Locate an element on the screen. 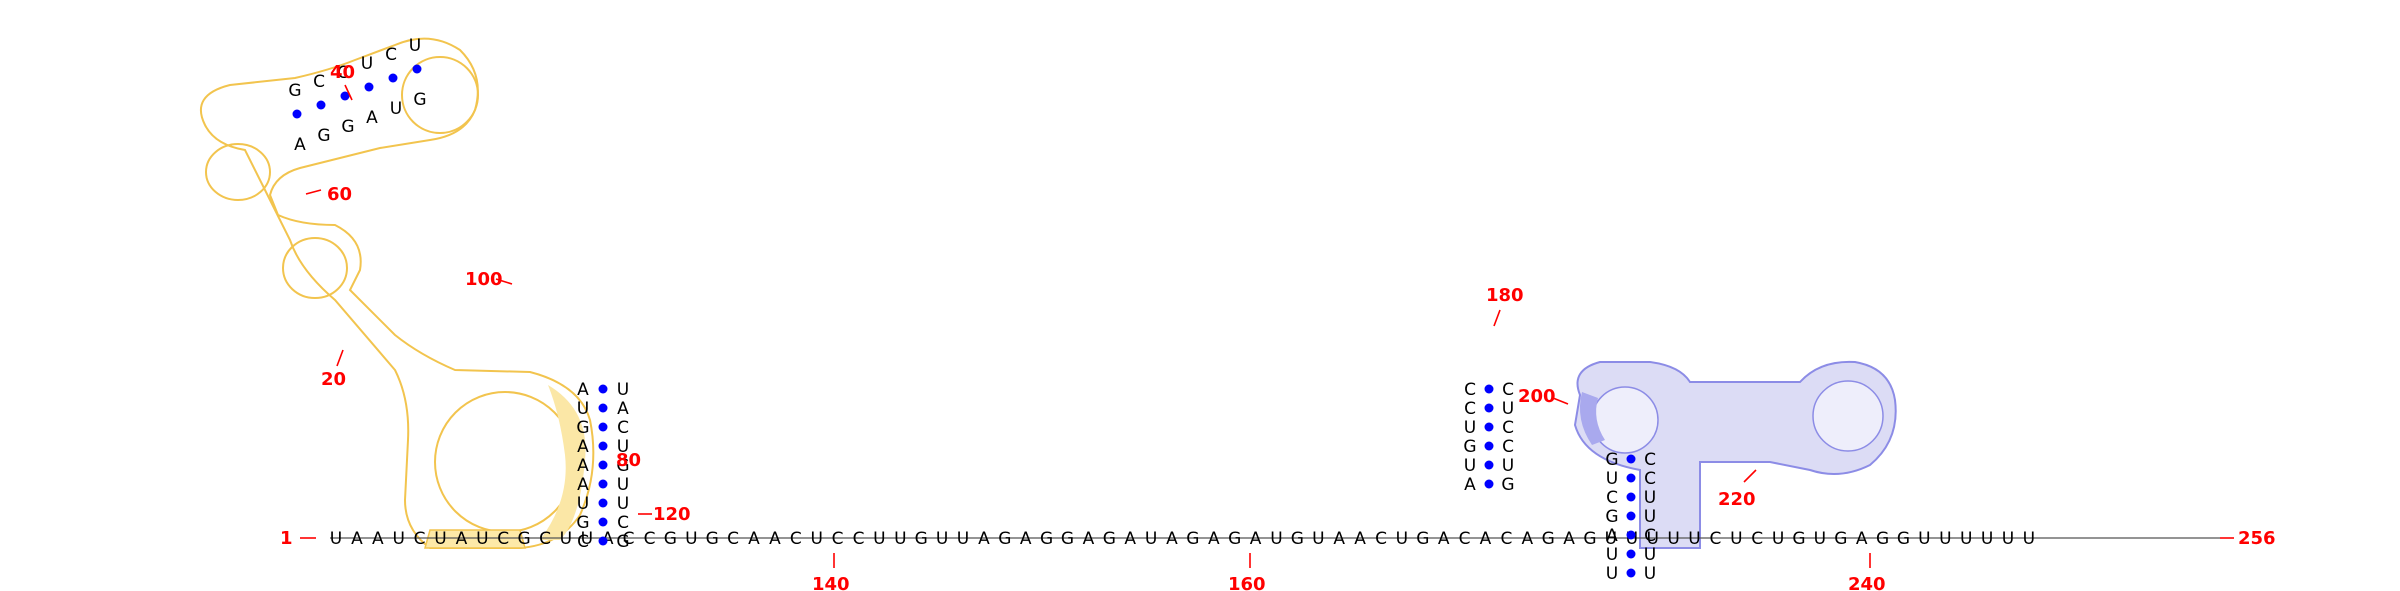  label-40: 40 is located at coordinates (342, 72).